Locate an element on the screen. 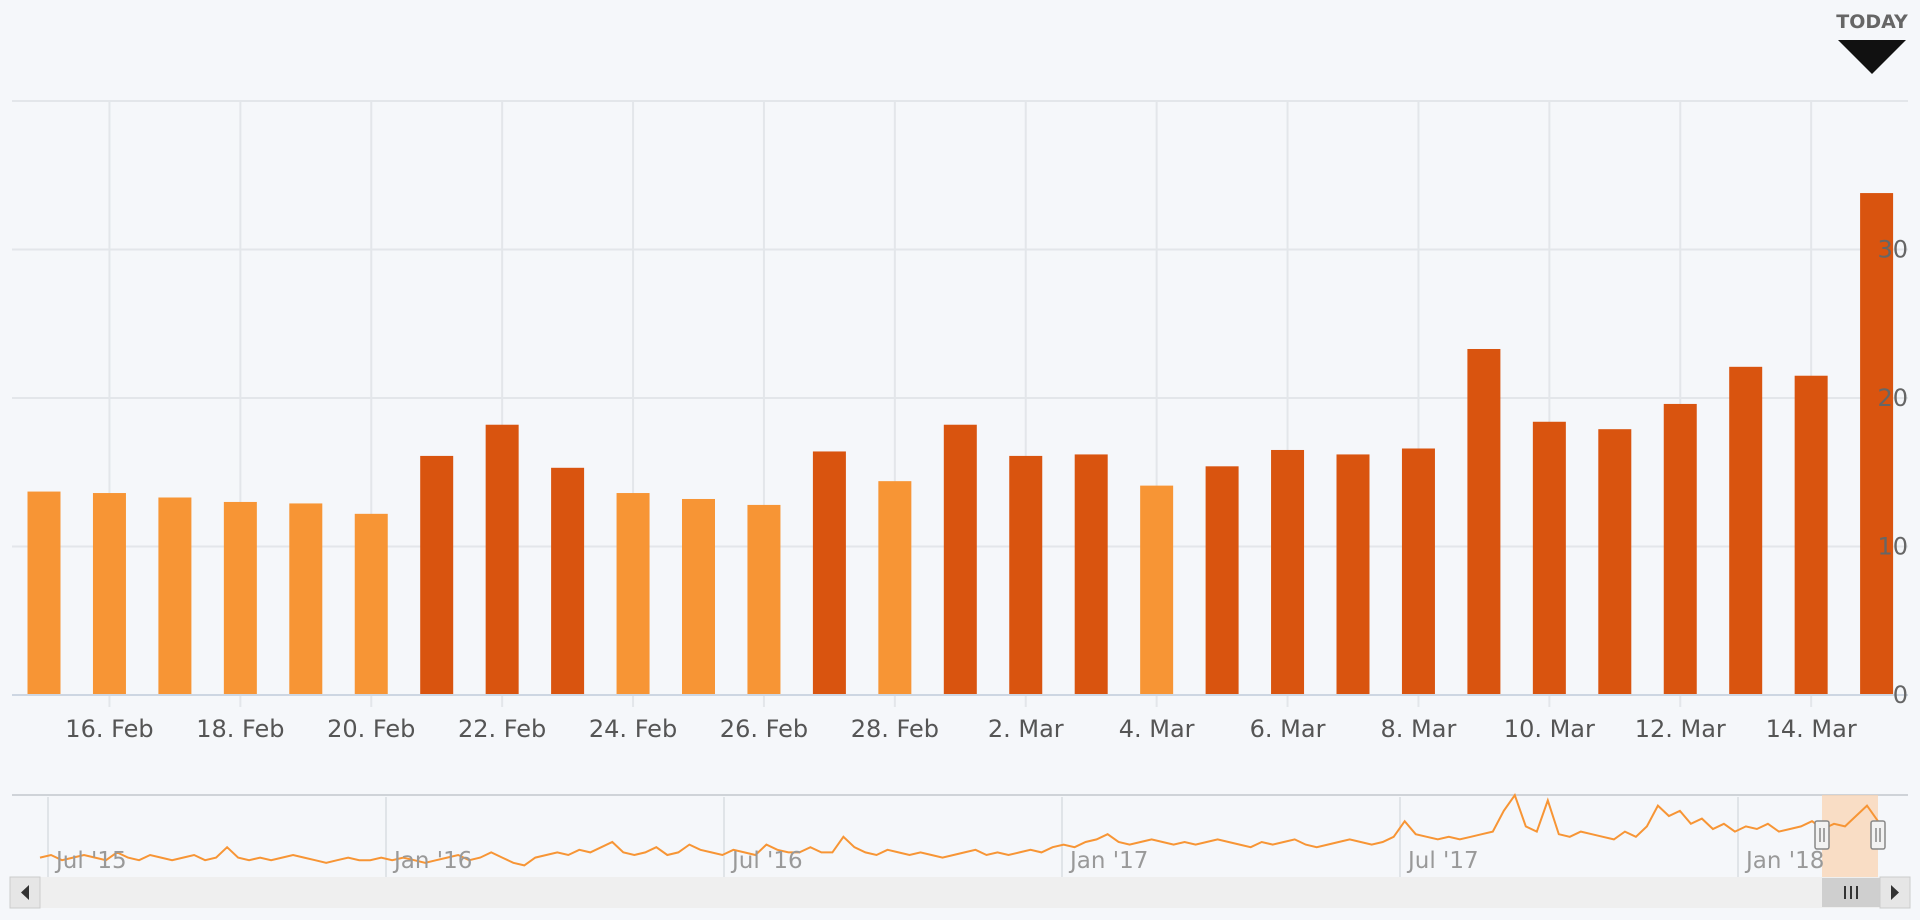  scroll-left-button is located at coordinates (25, 892).